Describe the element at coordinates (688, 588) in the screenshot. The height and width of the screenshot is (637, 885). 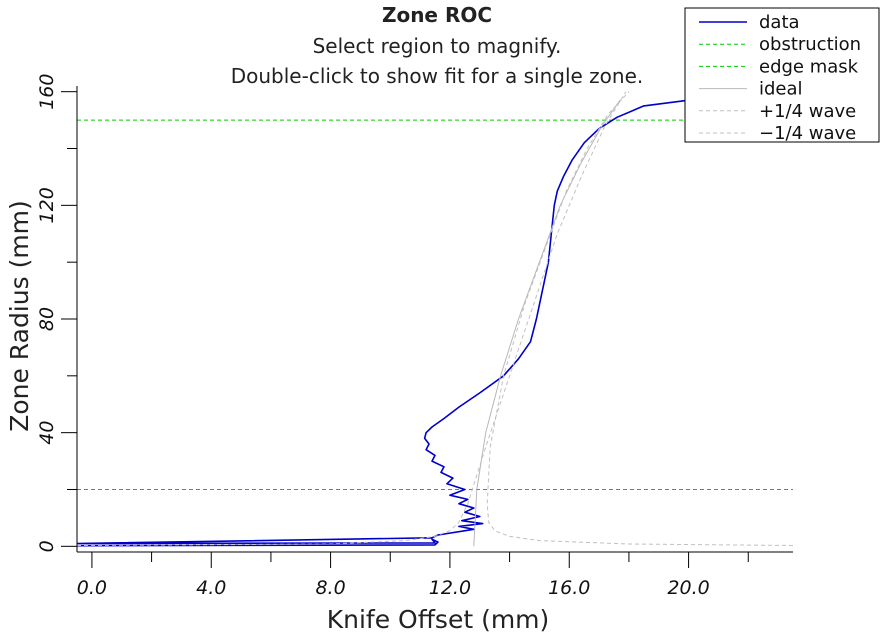
I see `x-tick-label: 20.0` at that location.